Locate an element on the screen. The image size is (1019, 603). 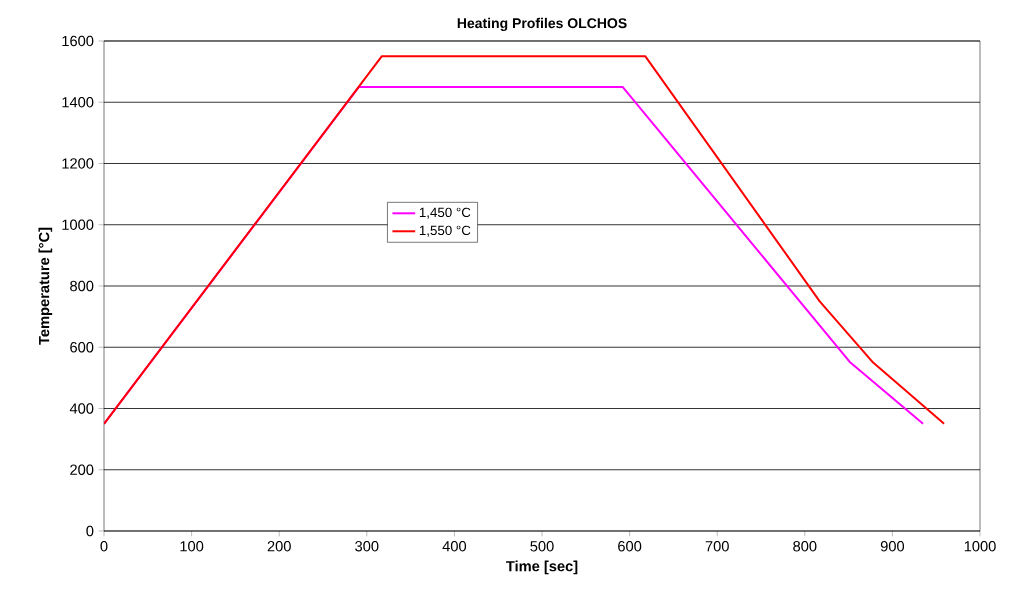
x-axis-title: Time [sec] is located at coordinates (542, 567).